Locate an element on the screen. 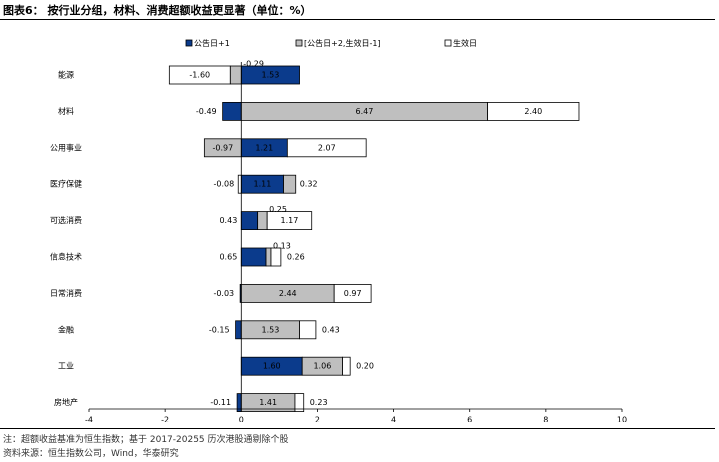  data-label: -0.08 is located at coordinates (224, 184).